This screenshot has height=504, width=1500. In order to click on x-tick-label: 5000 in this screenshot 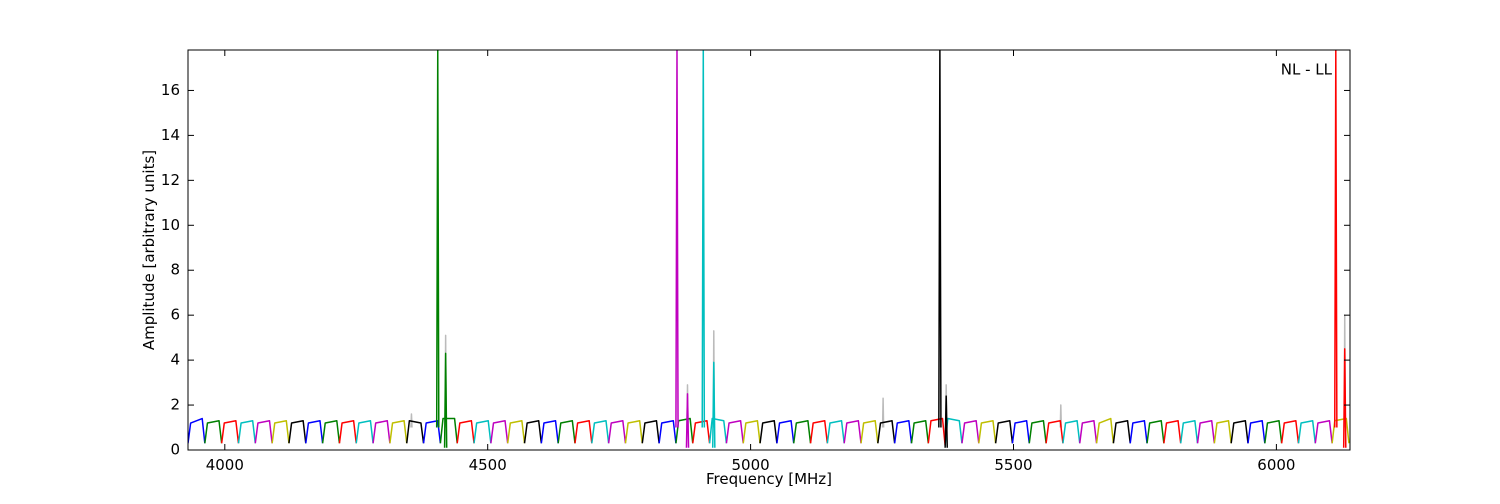, I will do `click(751, 465)`.